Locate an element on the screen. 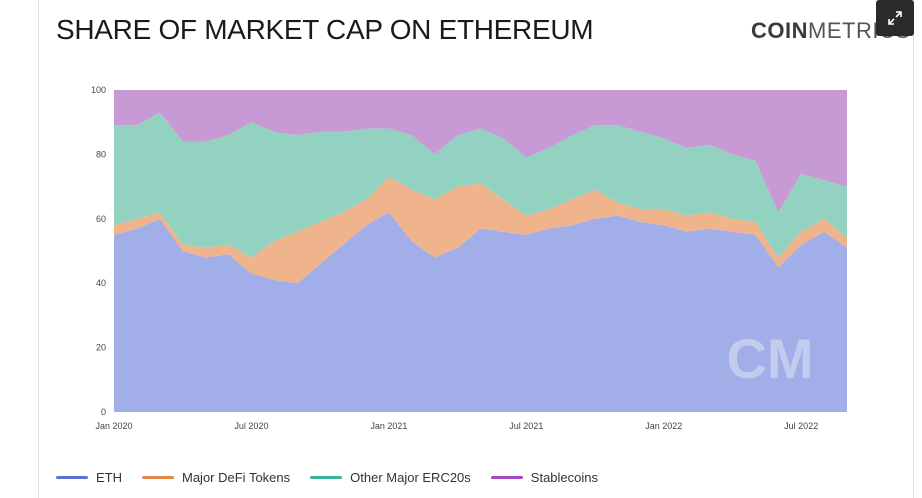 This screenshot has width=922, height=498. chart-title: SHARE OF MARKET CAP ON ETHEREUM is located at coordinates (325, 29).